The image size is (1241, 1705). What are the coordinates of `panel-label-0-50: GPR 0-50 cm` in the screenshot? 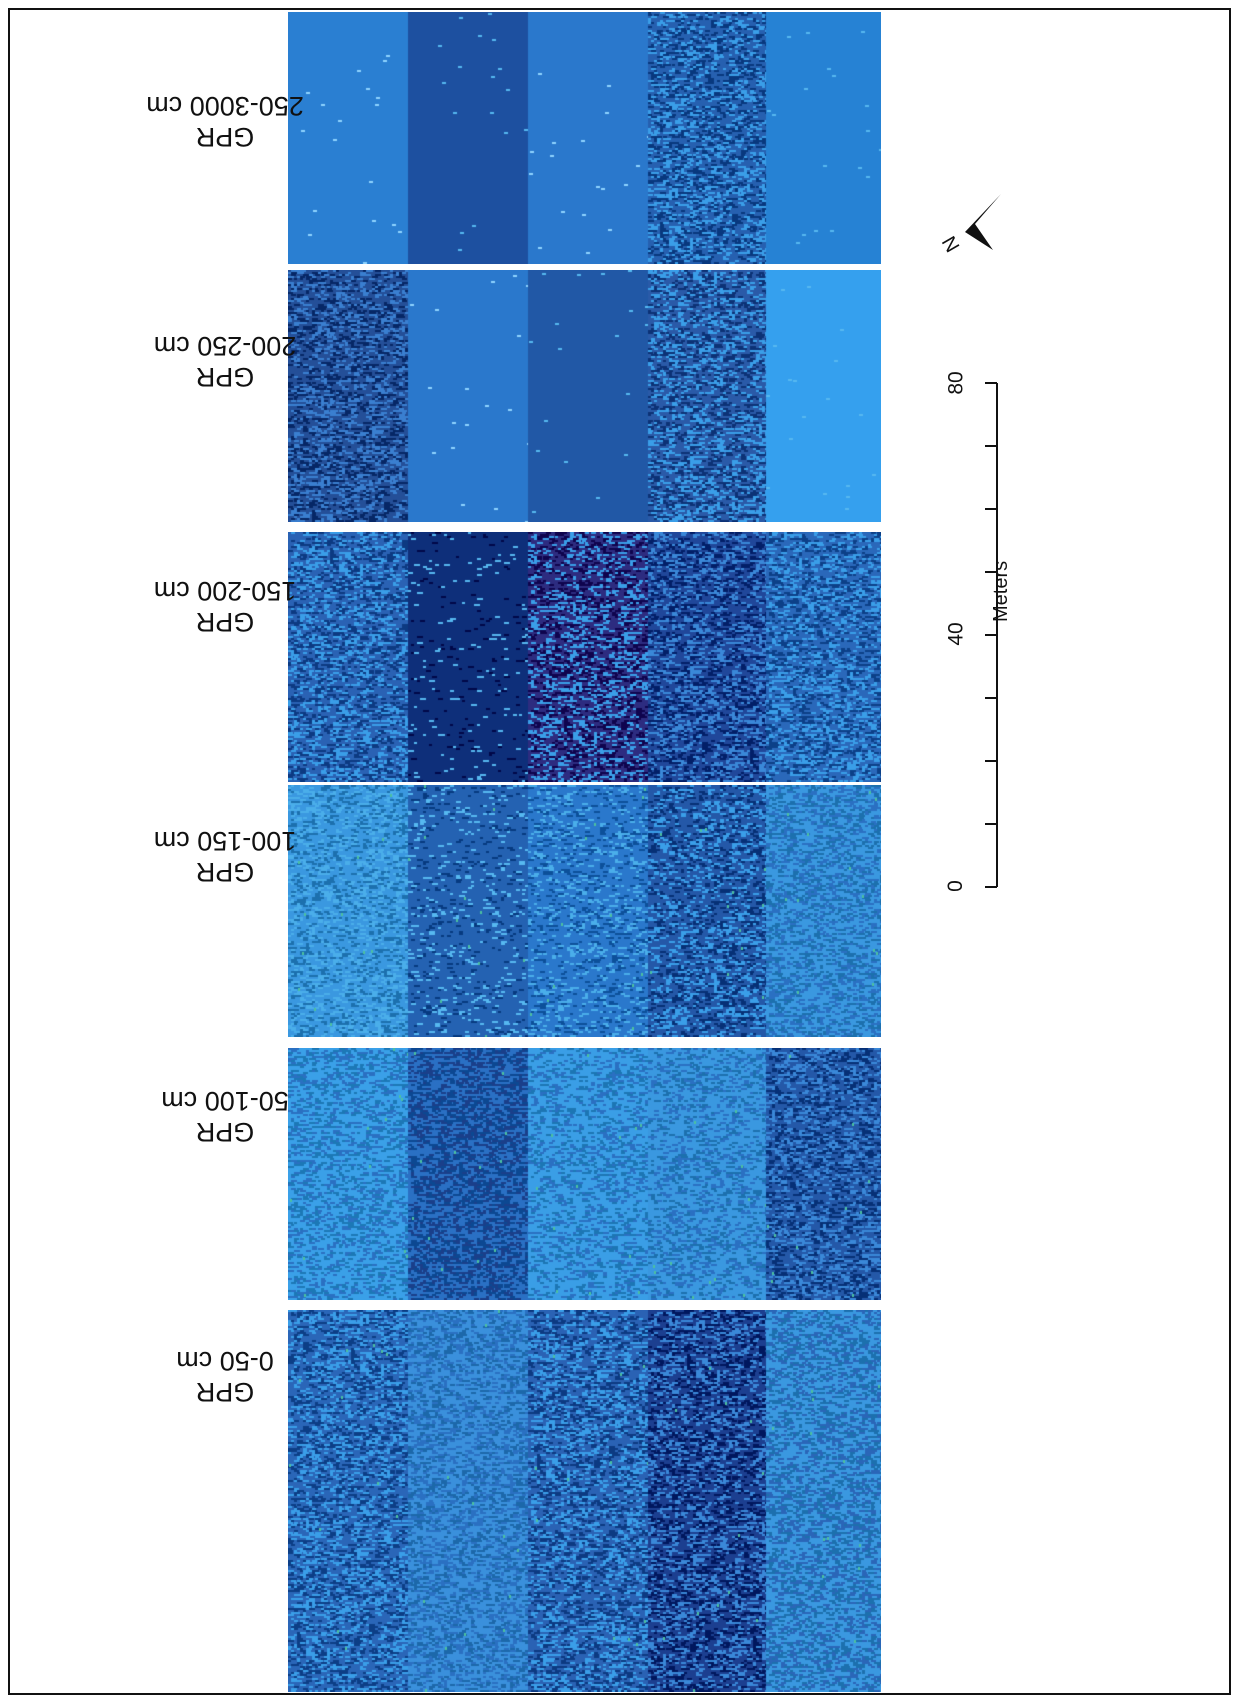 It's located at (225, 1376).